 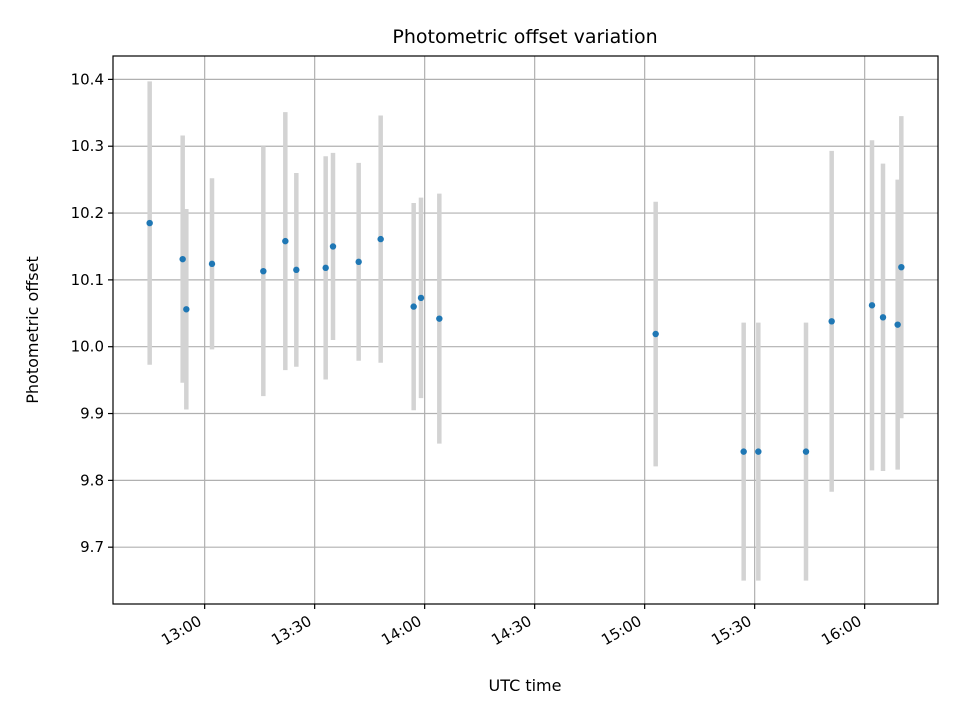 What do you see at coordinates (87, 280) in the screenshot?
I see `y-tick-label: 10.1` at bounding box center [87, 280].